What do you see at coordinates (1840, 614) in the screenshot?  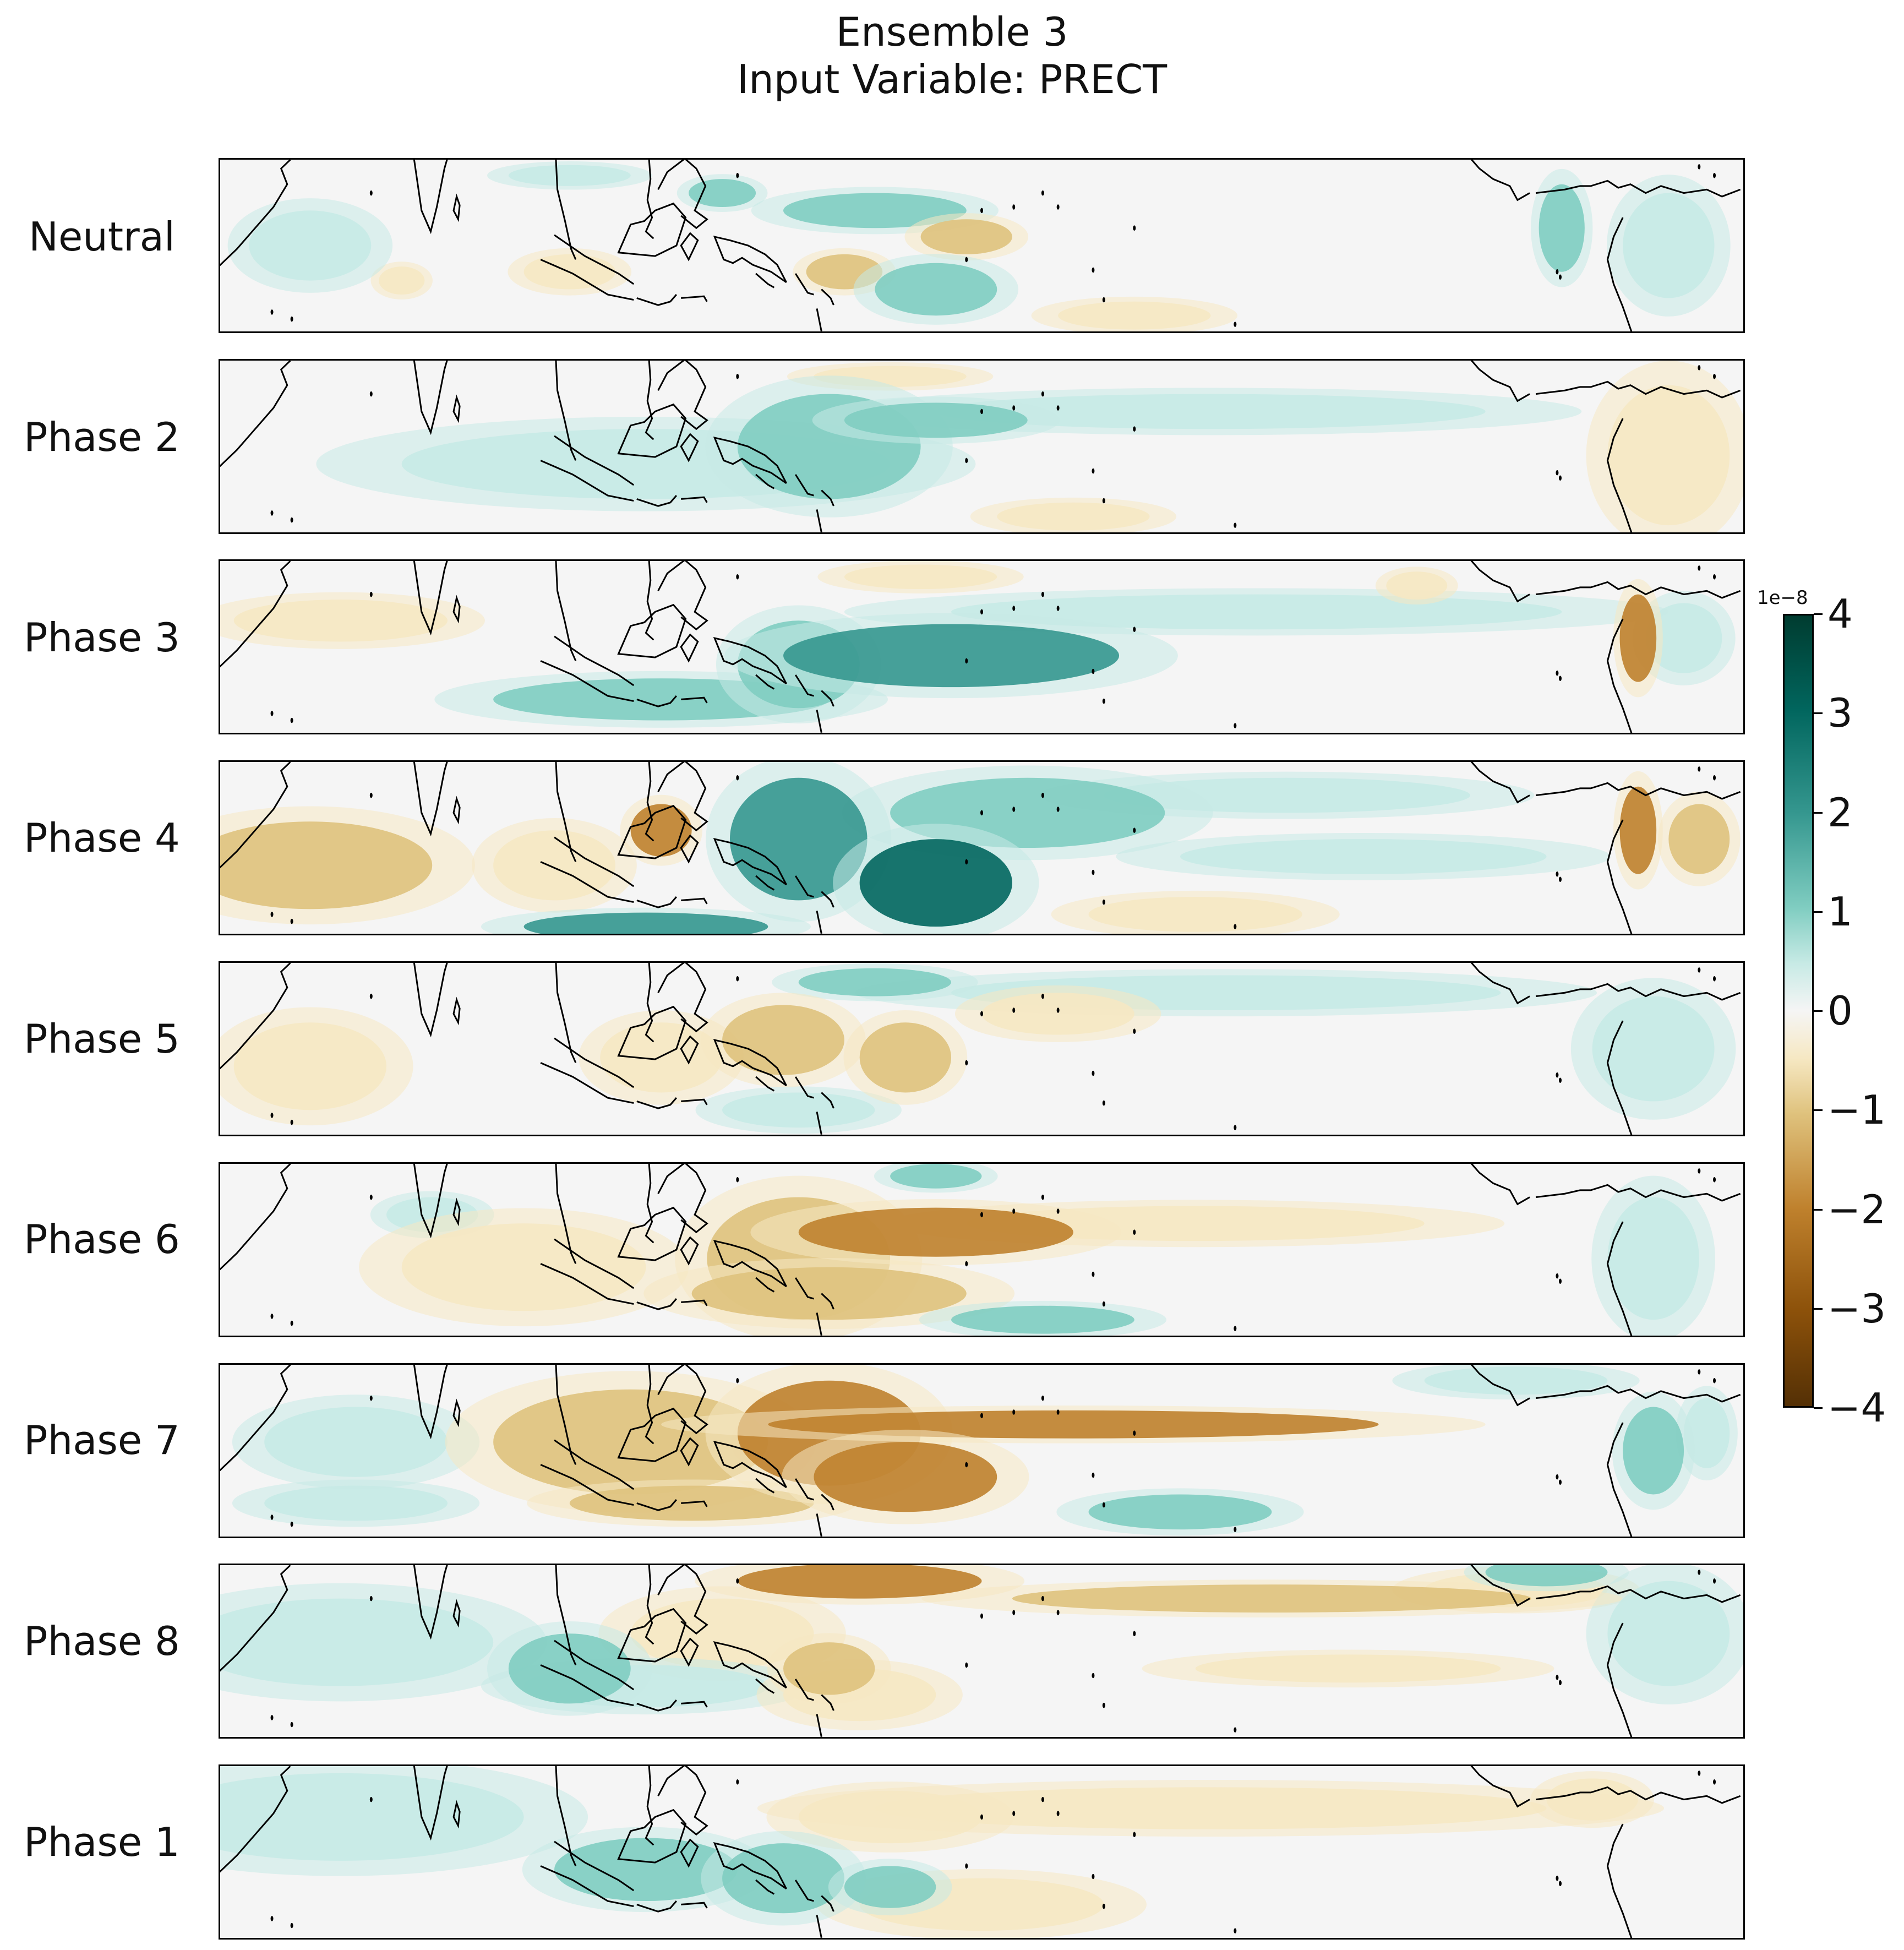 I see `colorbar-tick-label: 4` at bounding box center [1840, 614].